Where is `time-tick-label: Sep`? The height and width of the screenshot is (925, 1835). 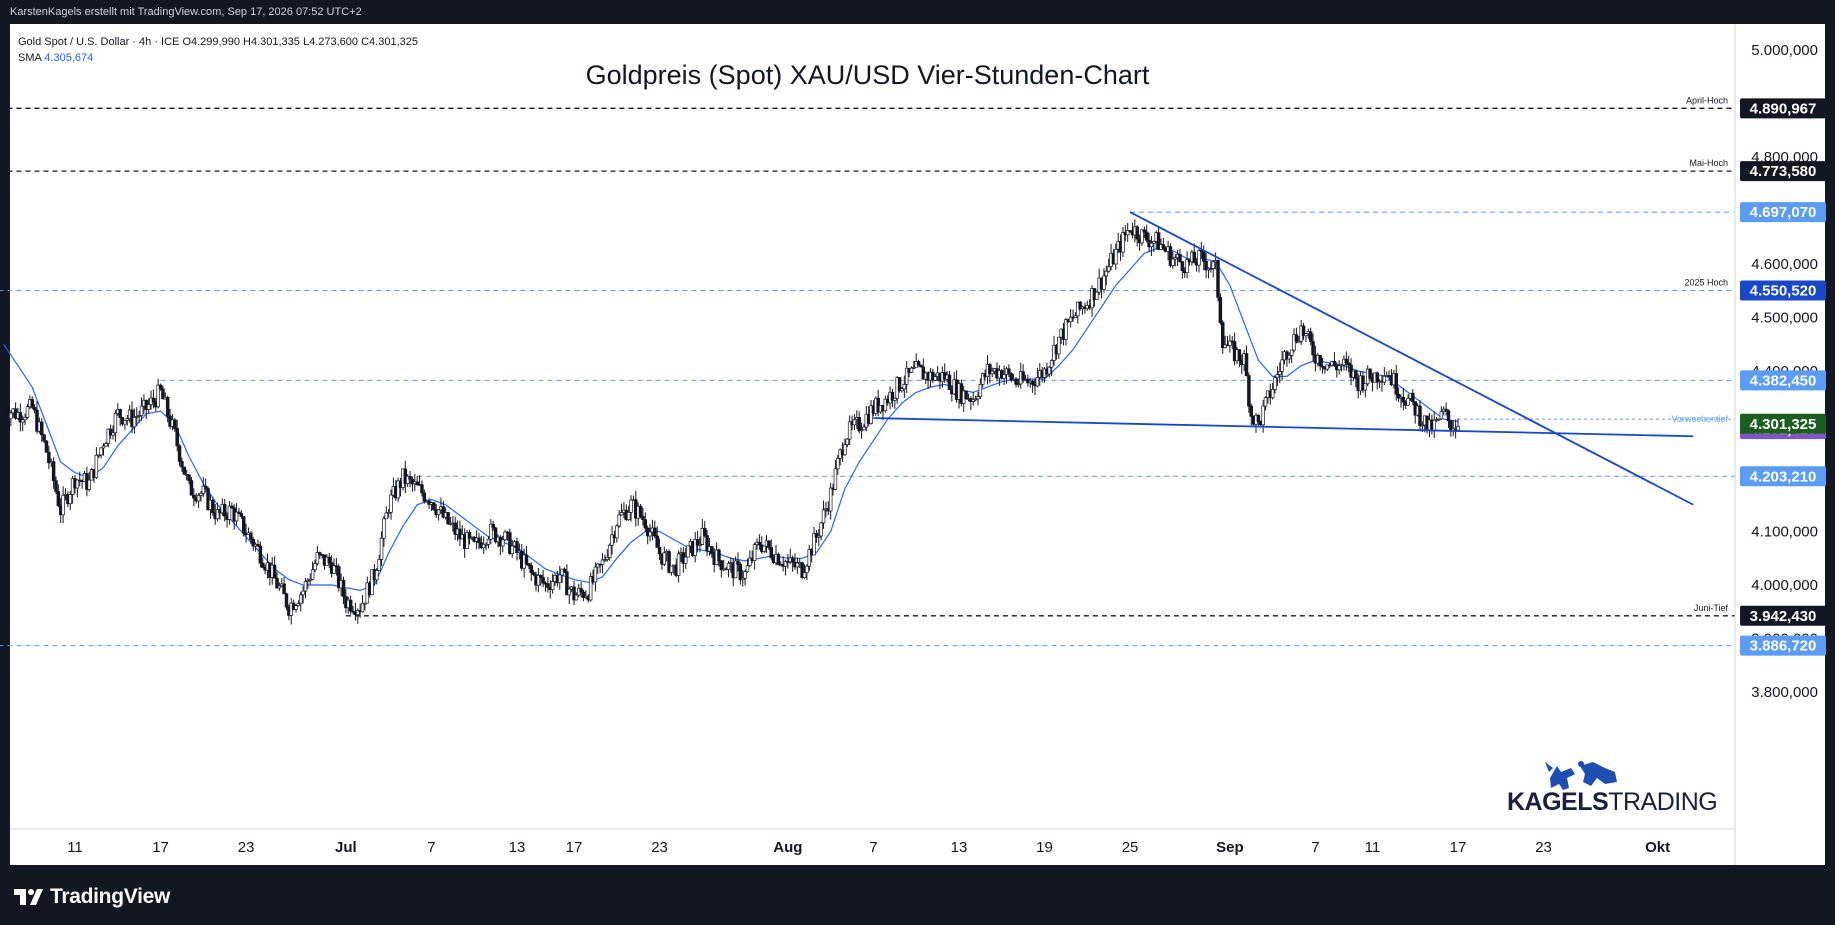 time-tick-label: Sep is located at coordinates (1230, 847).